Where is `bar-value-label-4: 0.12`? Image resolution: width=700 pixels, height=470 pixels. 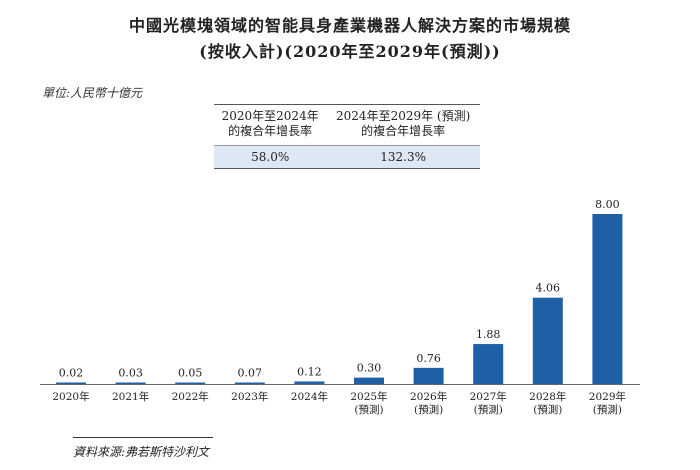
bar-value-label-4: 0.12 is located at coordinates (309, 371).